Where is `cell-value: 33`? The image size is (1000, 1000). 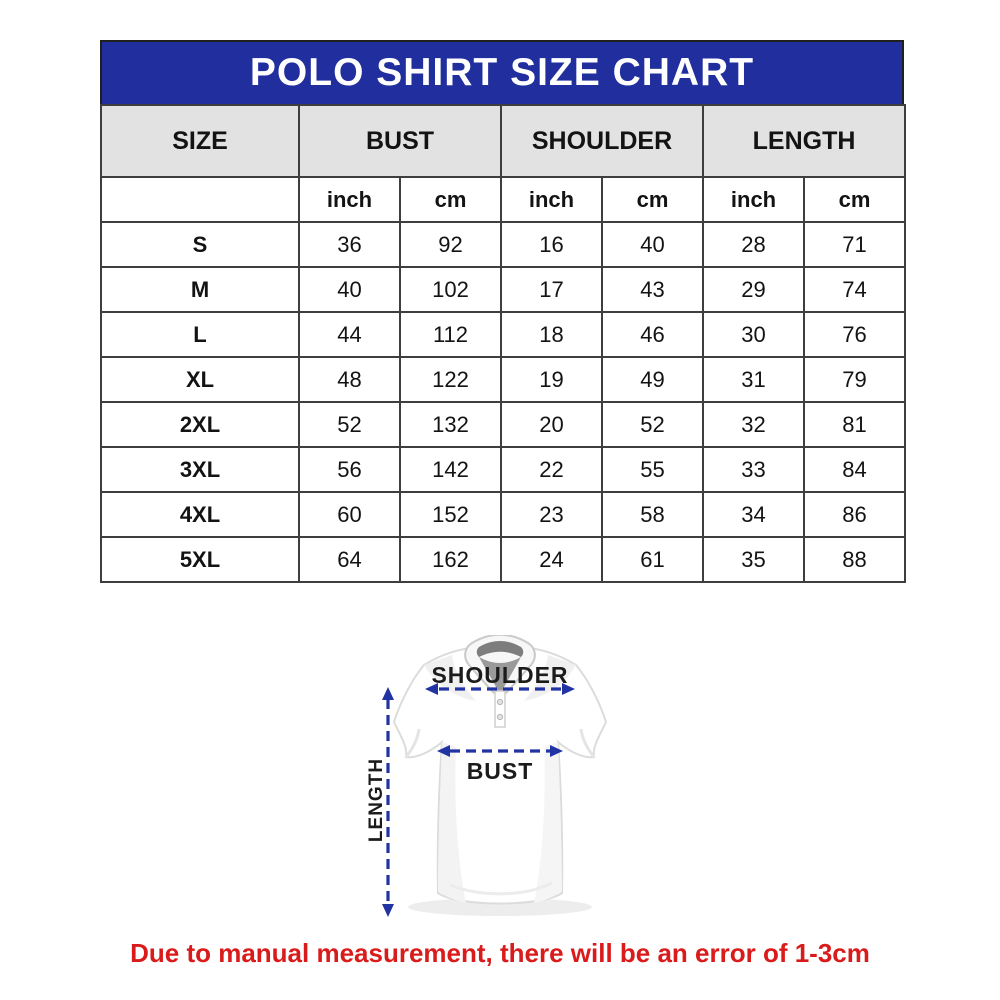 cell-value: 33 is located at coordinates (754, 469).